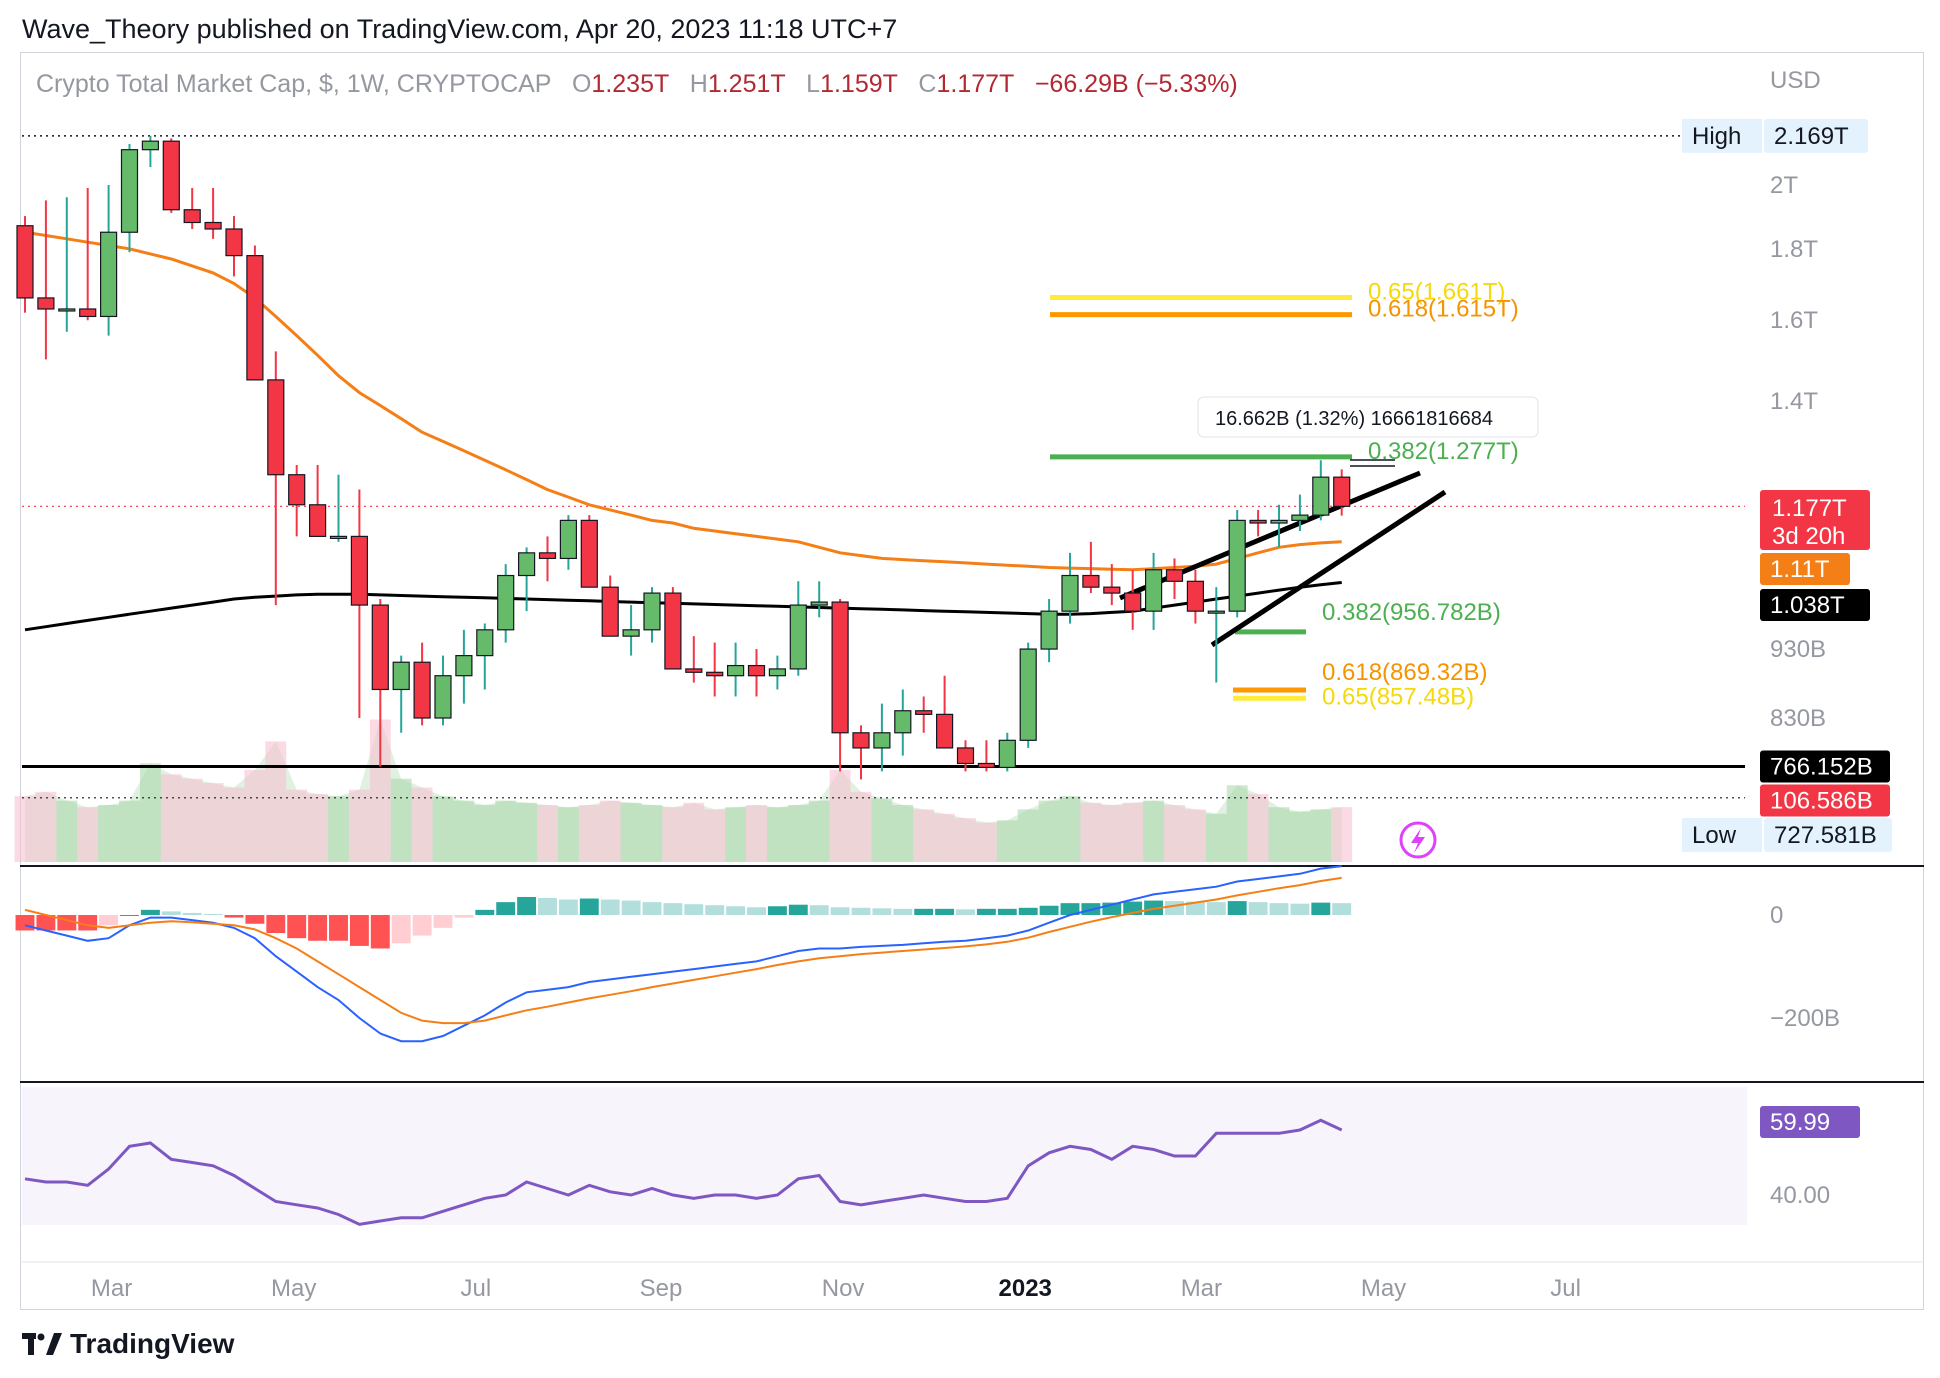 This screenshot has height=1378, width=1940. What do you see at coordinates (813, 84) in the screenshot?
I see `legend-low-label: L` at bounding box center [813, 84].